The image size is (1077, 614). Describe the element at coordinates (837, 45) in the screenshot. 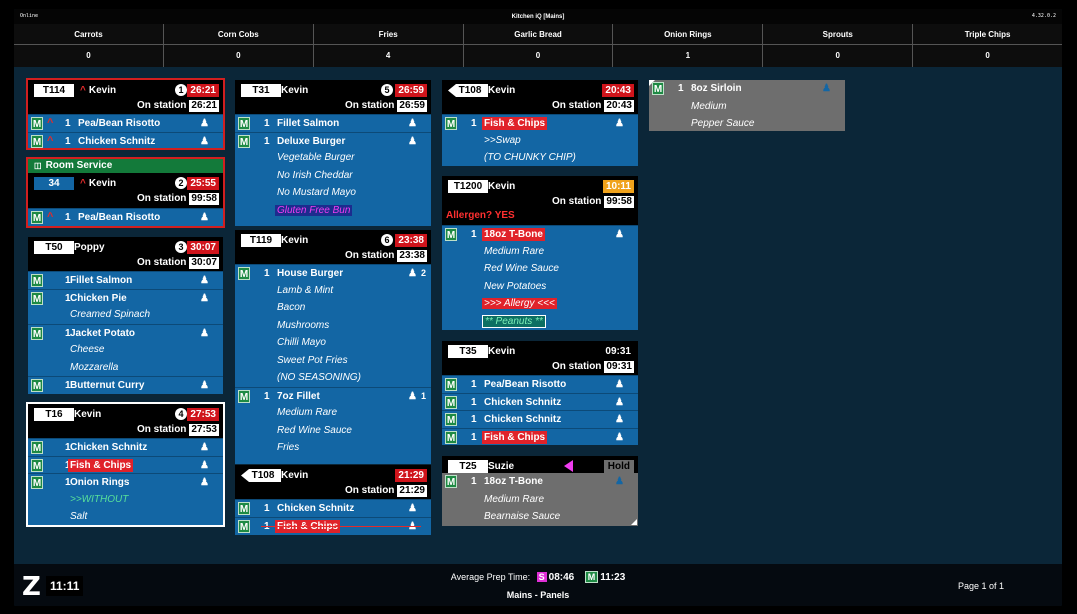

I see `count-cell-sprouts: Sprouts 0` at that location.